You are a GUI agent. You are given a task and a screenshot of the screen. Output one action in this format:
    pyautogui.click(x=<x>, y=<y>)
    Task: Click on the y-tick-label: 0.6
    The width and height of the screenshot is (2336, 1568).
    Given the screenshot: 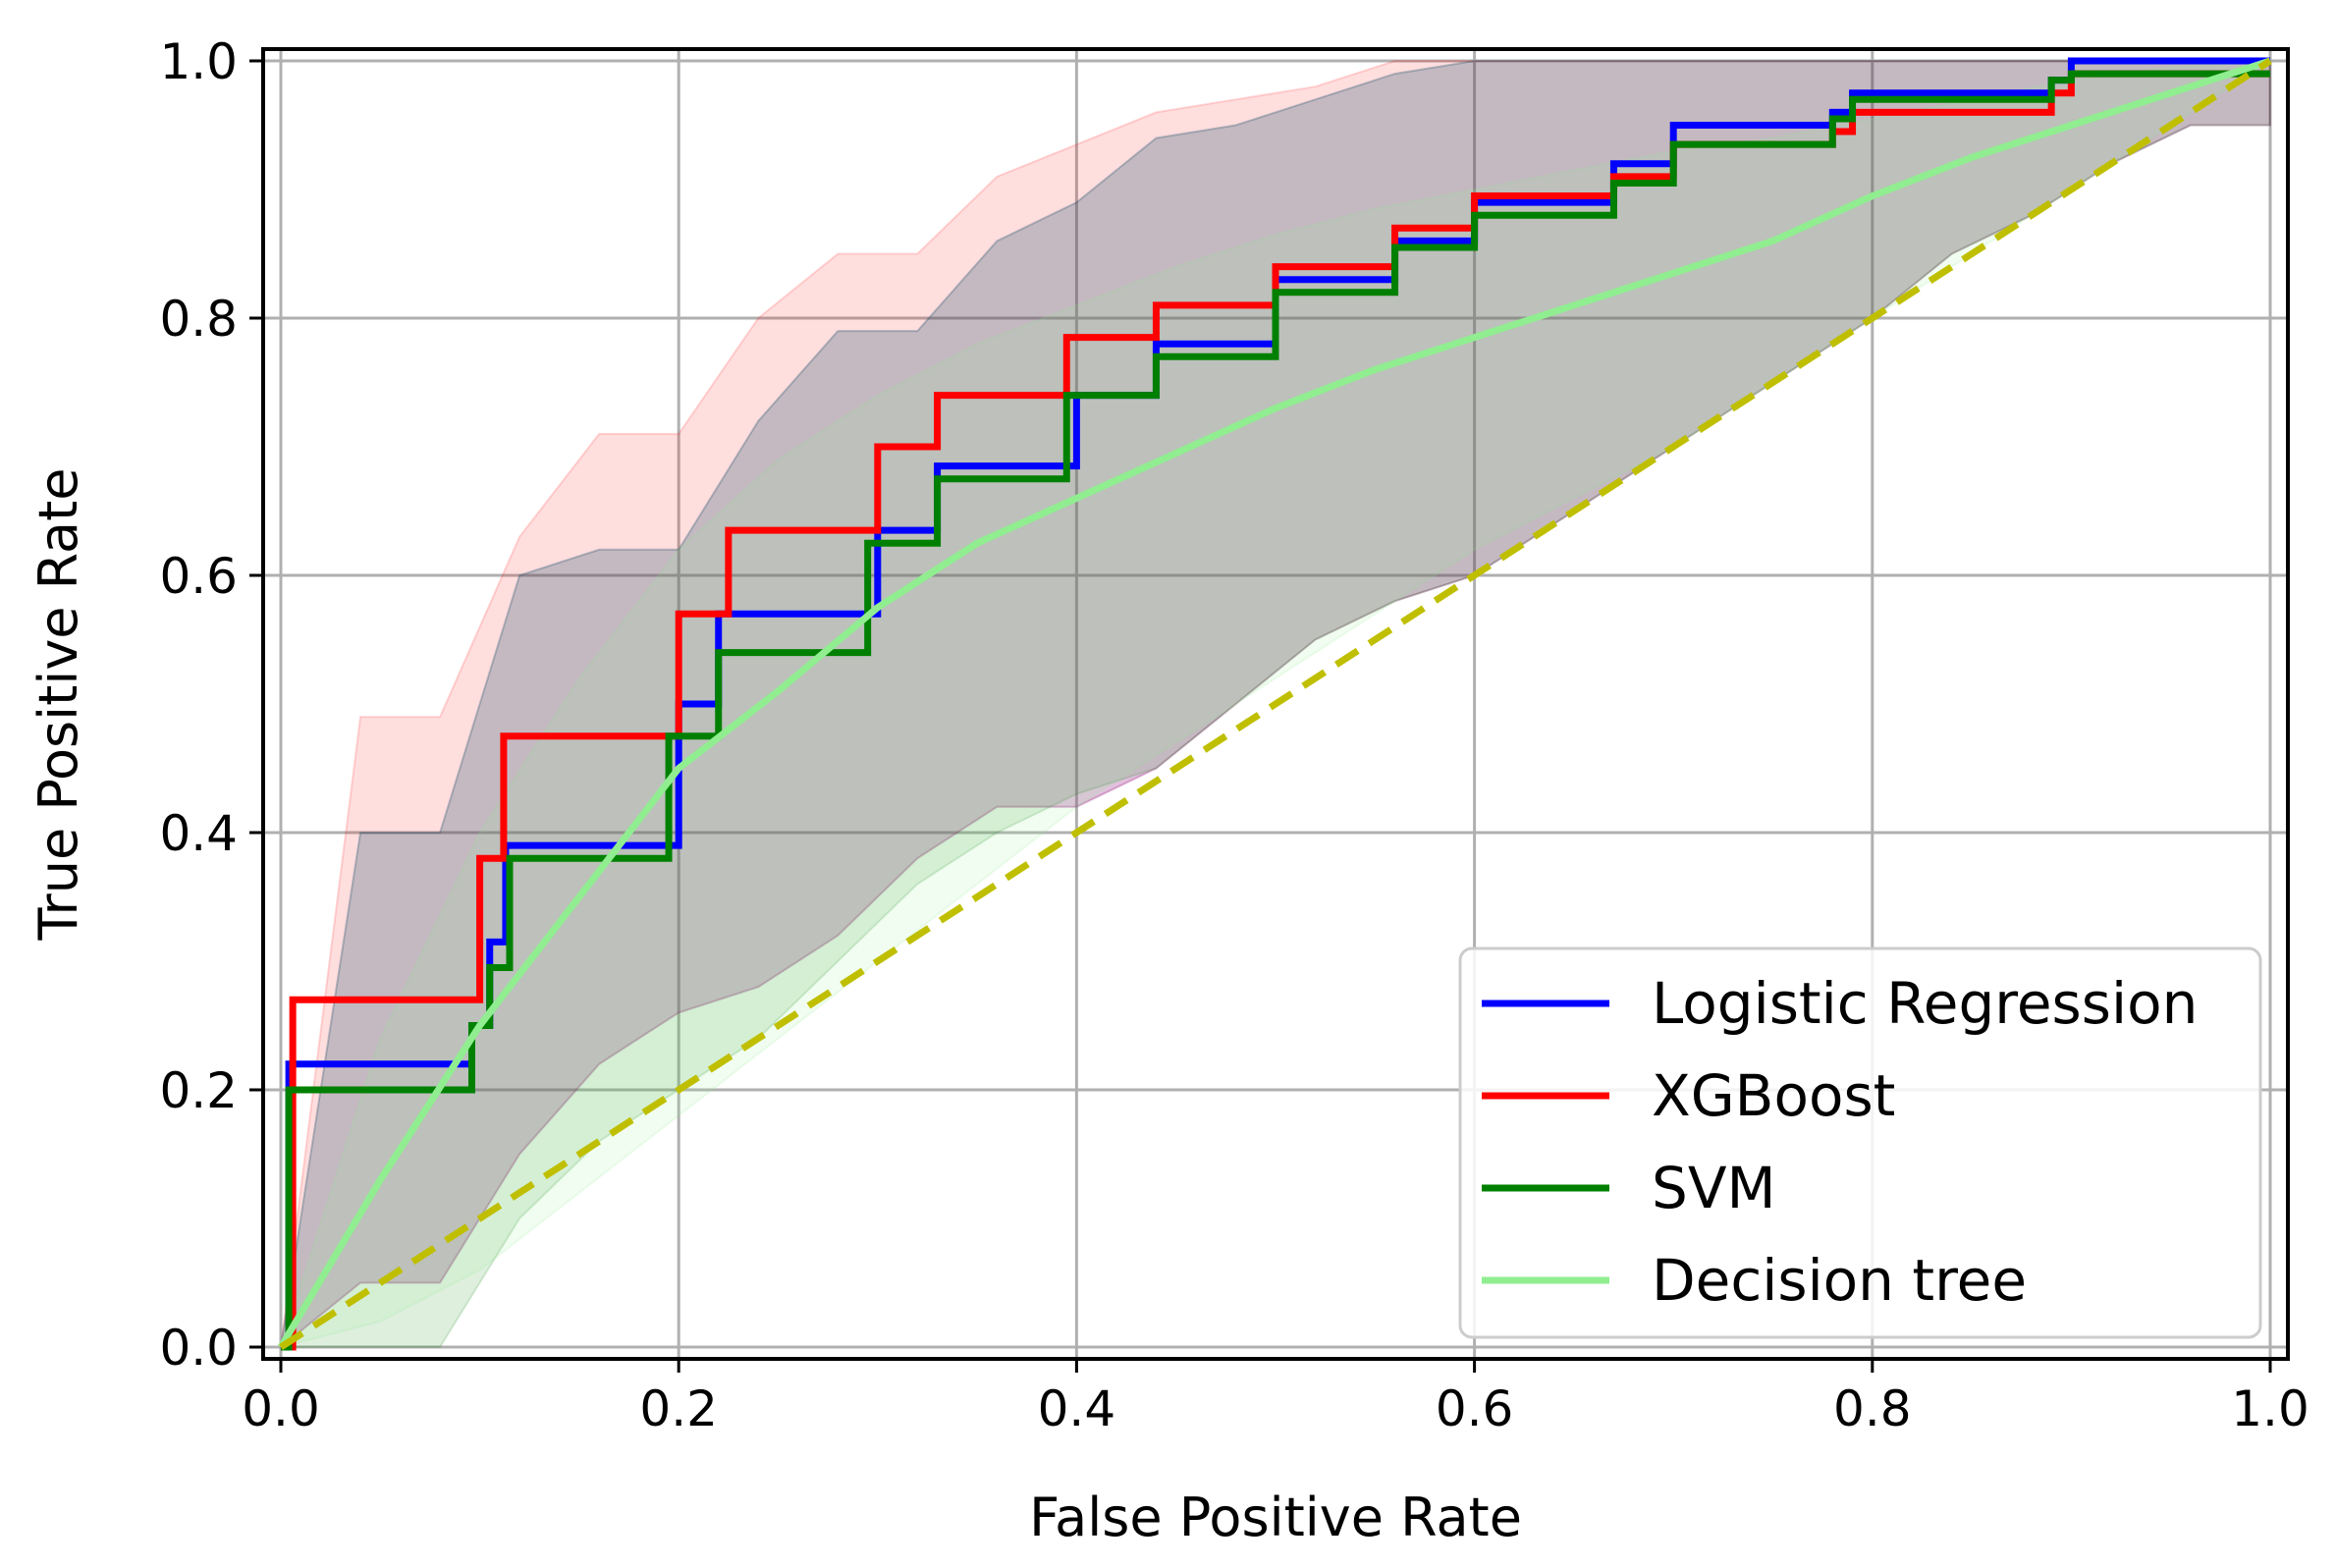 What is the action you would take?
    pyautogui.click(x=198, y=576)
    